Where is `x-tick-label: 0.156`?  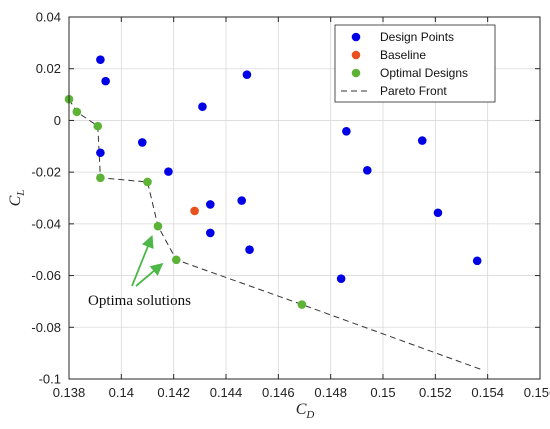 x-tick-label: 0.156 is located at coordinates (537, 392).